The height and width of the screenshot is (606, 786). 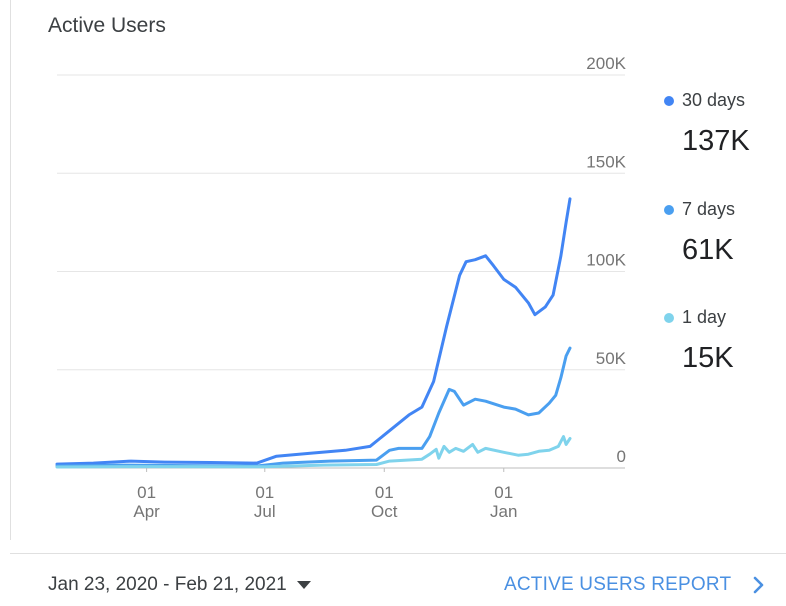 What do you see at coordinates (611, 358) in the screenshot?
I see `y-tick-label: 50K` at bounding box center [611, 358].